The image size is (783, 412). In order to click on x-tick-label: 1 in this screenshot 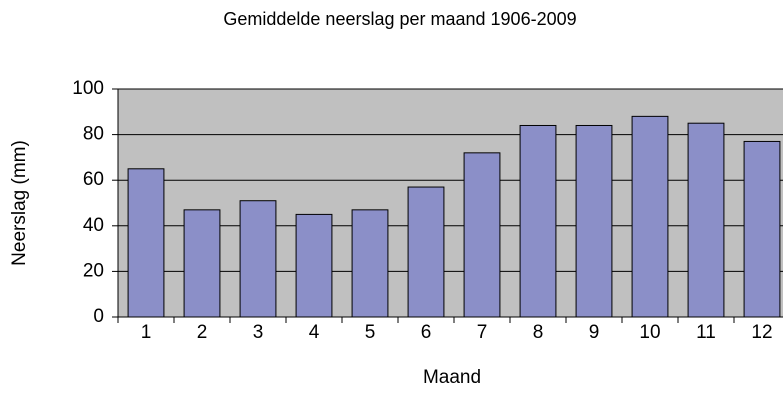, I will do `click(146, 332)`.